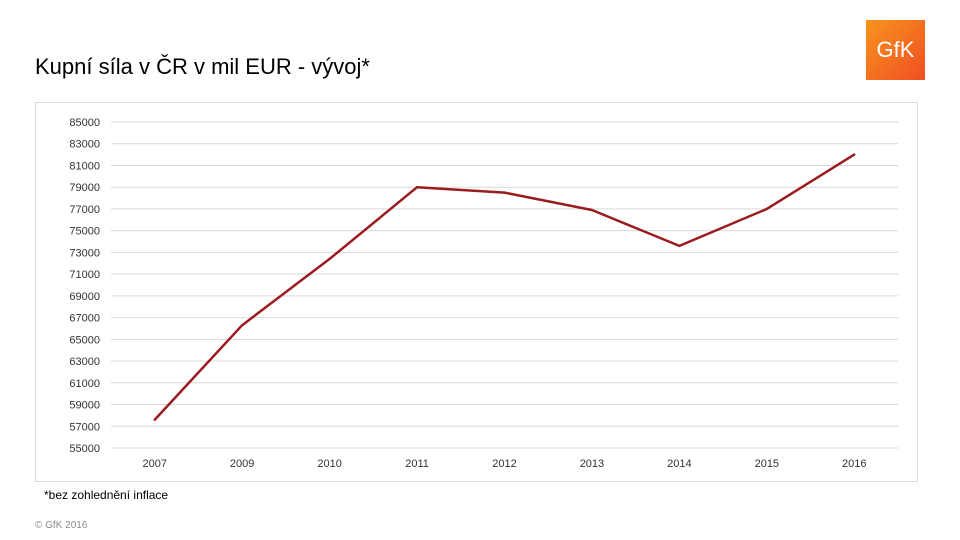 This screenshot has height=540, width=960. Describe the element at coordinates (84, 297) in the screenshot. I see `y-tick-label: 69000` at that location.